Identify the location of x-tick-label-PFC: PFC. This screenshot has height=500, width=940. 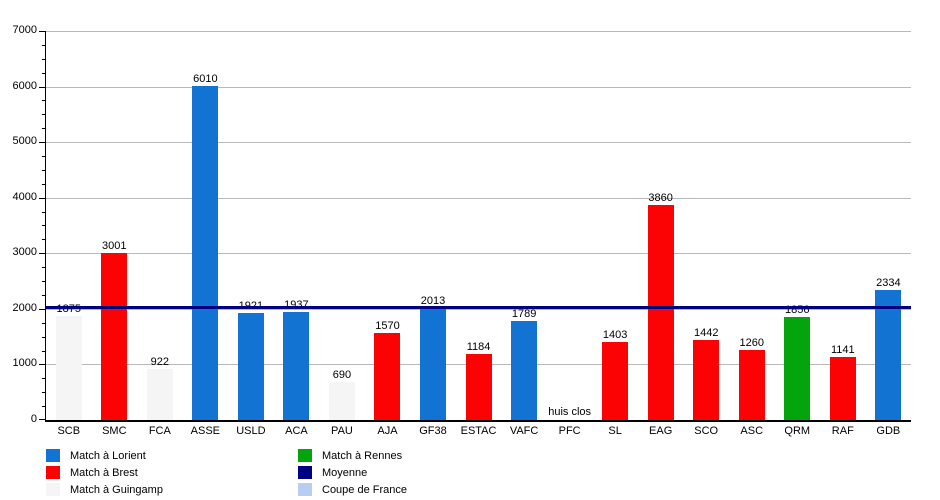
(569, 431).